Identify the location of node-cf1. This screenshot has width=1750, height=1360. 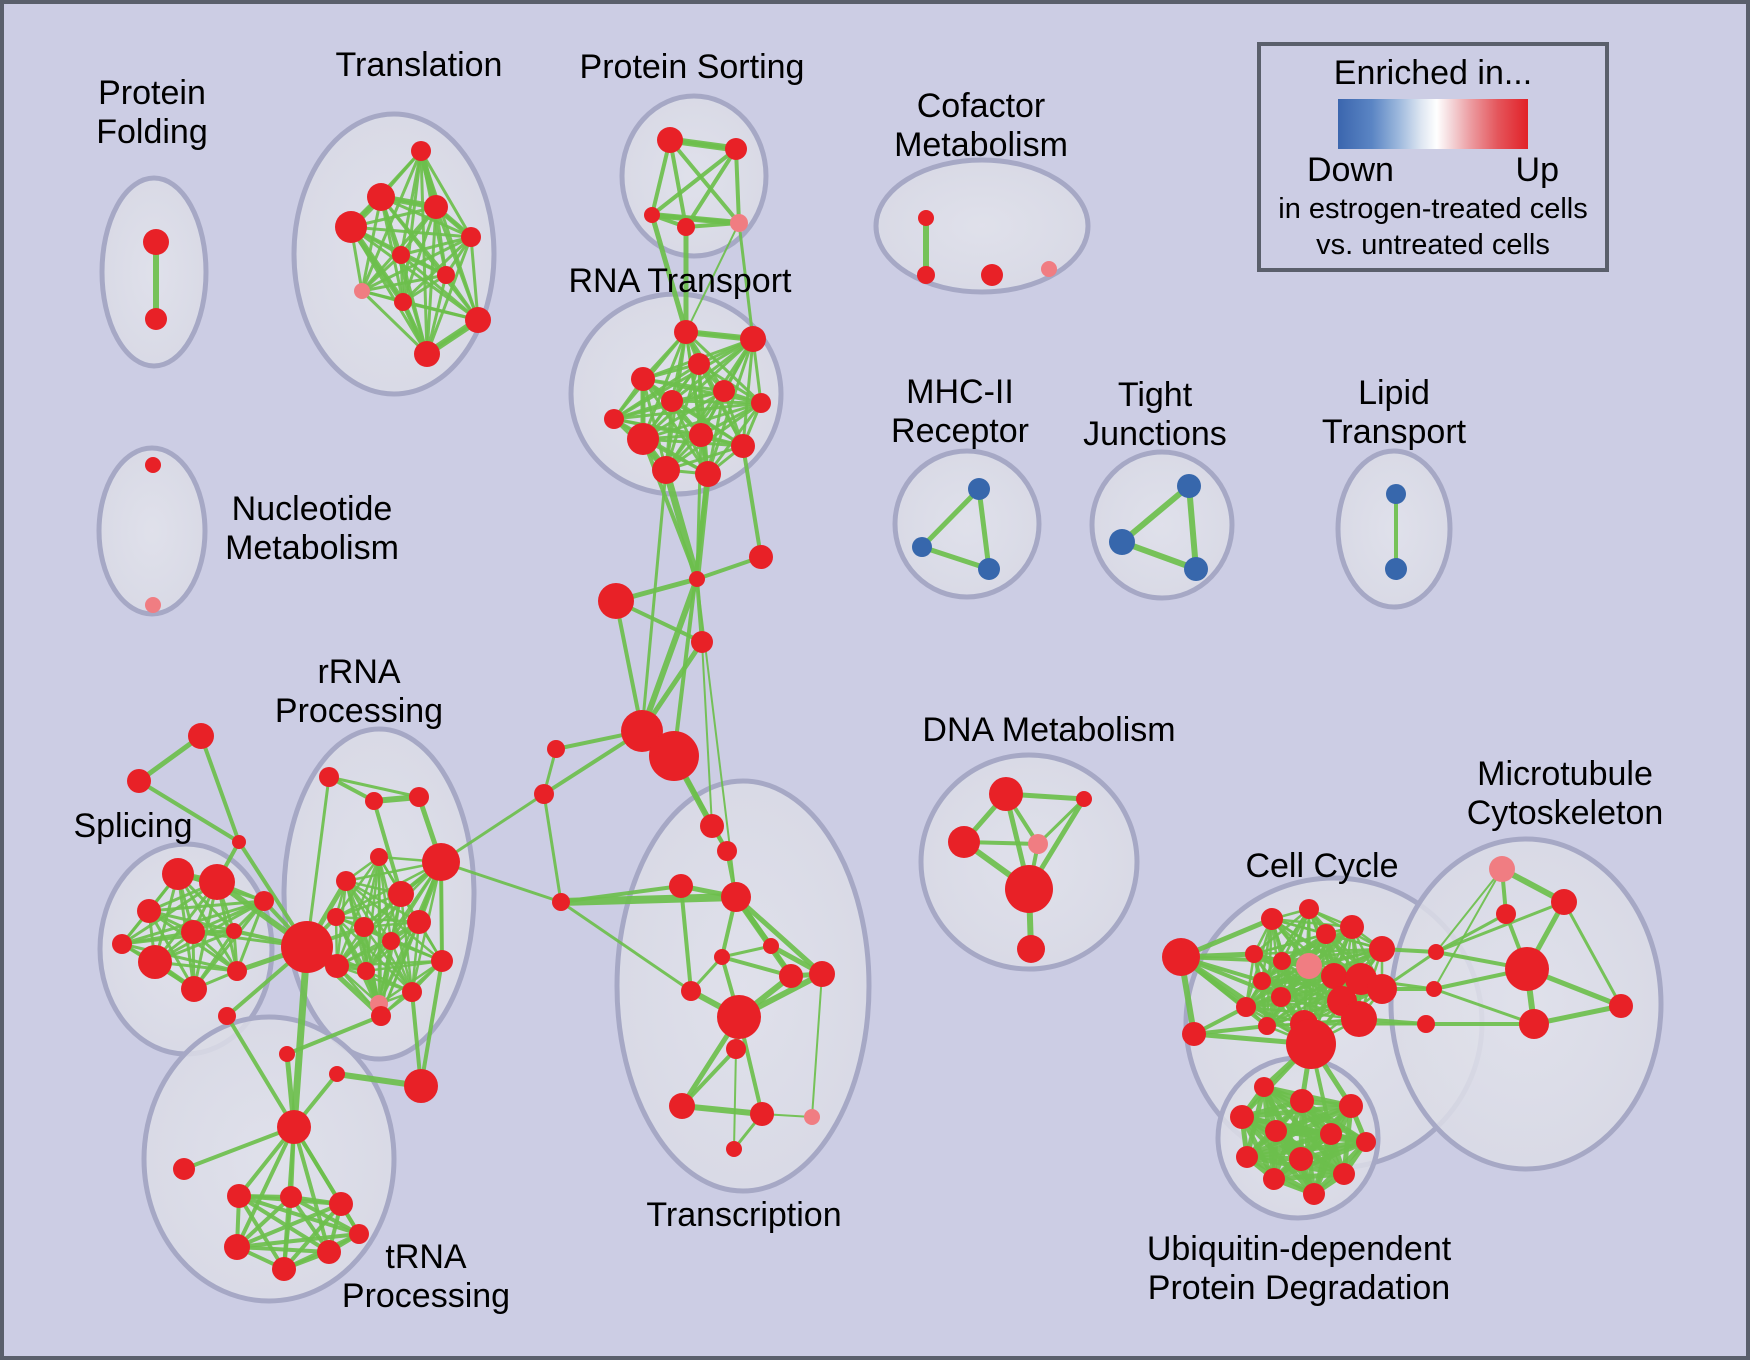
(926, 218).